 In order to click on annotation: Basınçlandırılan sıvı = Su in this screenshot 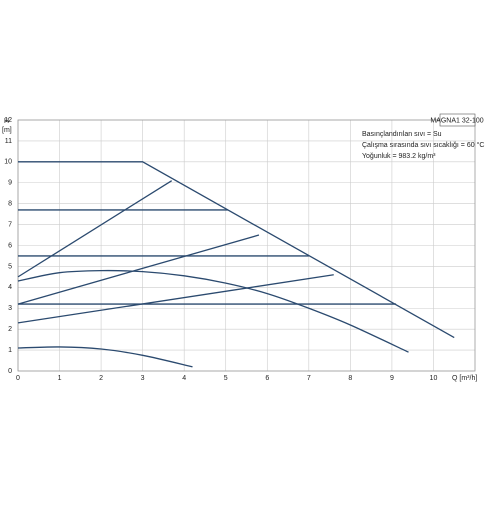, I will do `click(402, 134)`.